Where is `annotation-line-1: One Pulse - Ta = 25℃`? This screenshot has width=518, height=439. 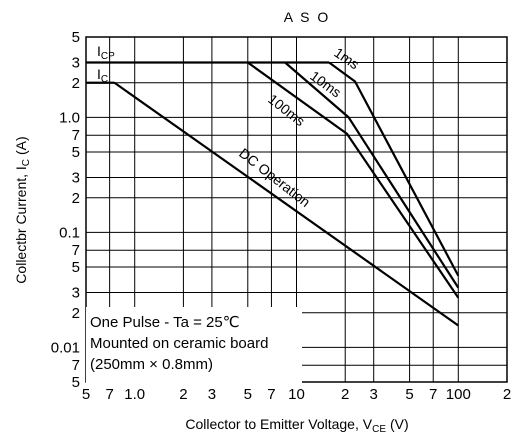 annotation-line-1: One Pulse - Ta = 25℃ is located at coordinates (165, 322).